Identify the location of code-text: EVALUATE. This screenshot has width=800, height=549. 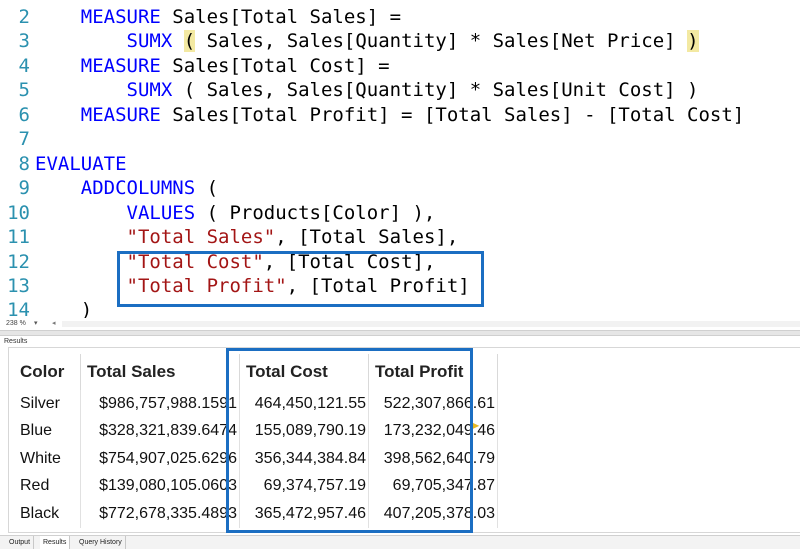
(81, 164).